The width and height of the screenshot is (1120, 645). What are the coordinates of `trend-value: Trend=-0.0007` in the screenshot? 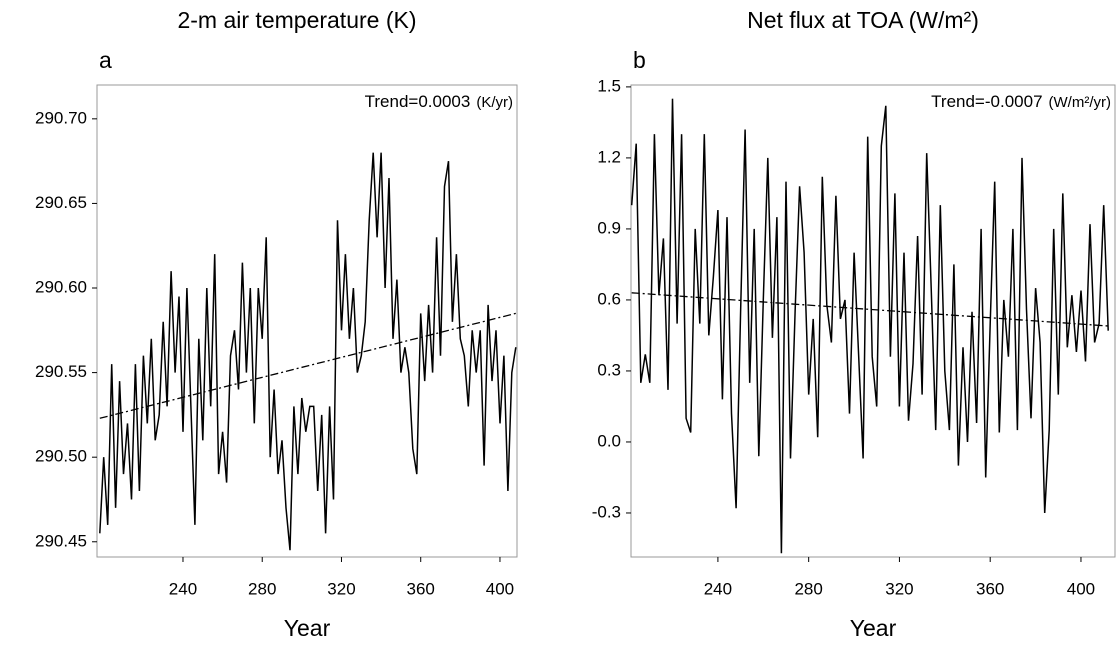 It's located at (986, 101).